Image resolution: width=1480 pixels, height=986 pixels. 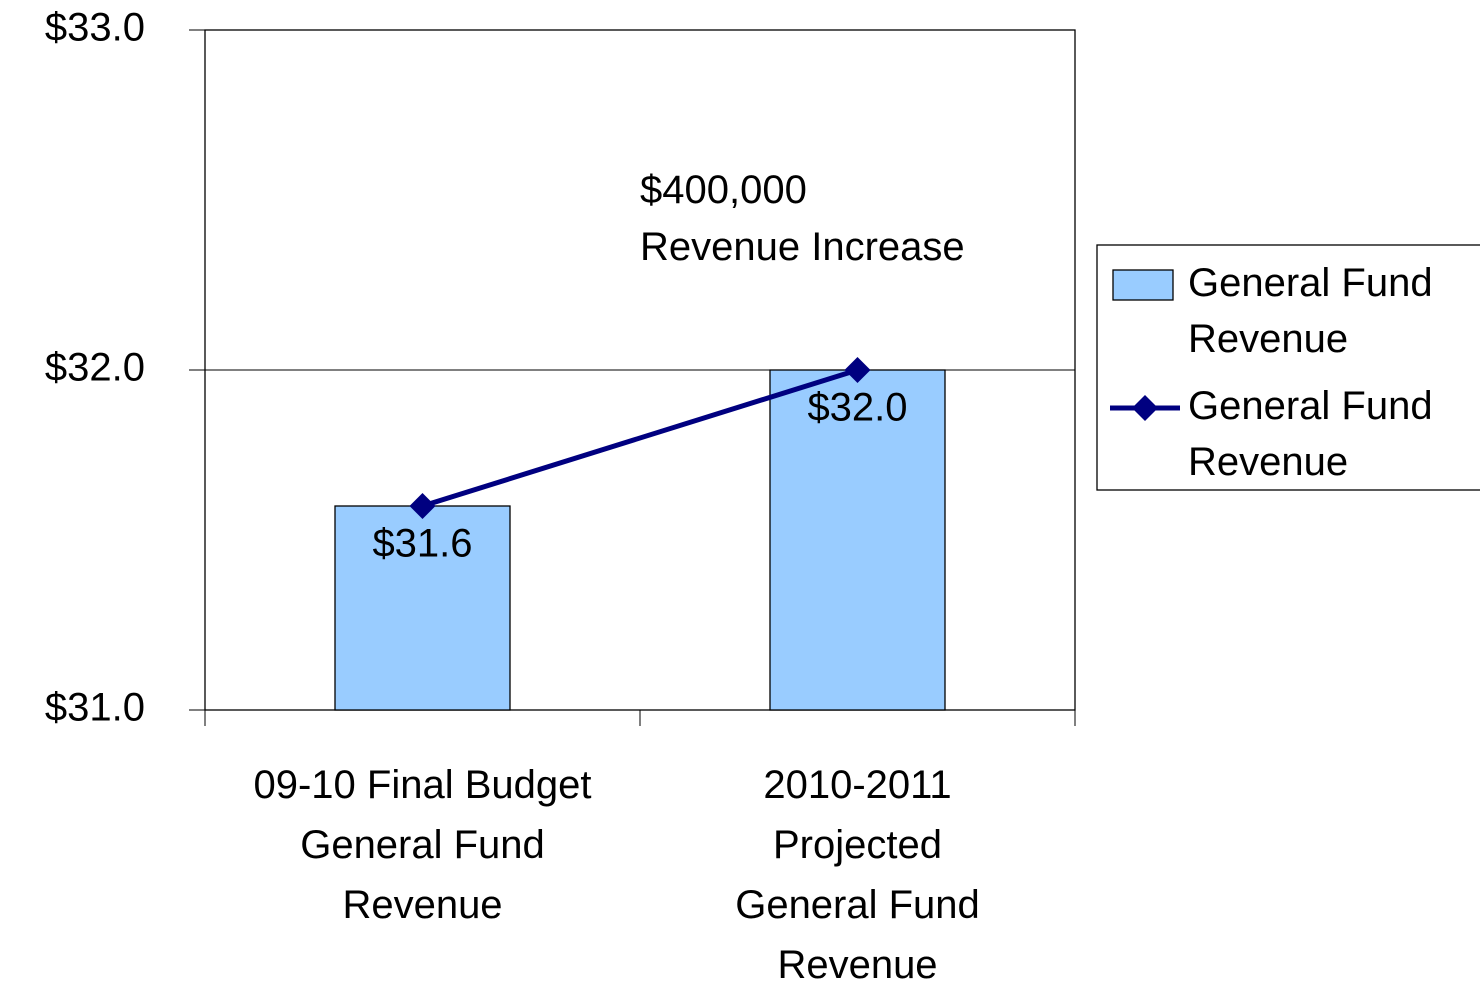 I want to click on y-tick-label: $33.0, so click(x=95, y=28).